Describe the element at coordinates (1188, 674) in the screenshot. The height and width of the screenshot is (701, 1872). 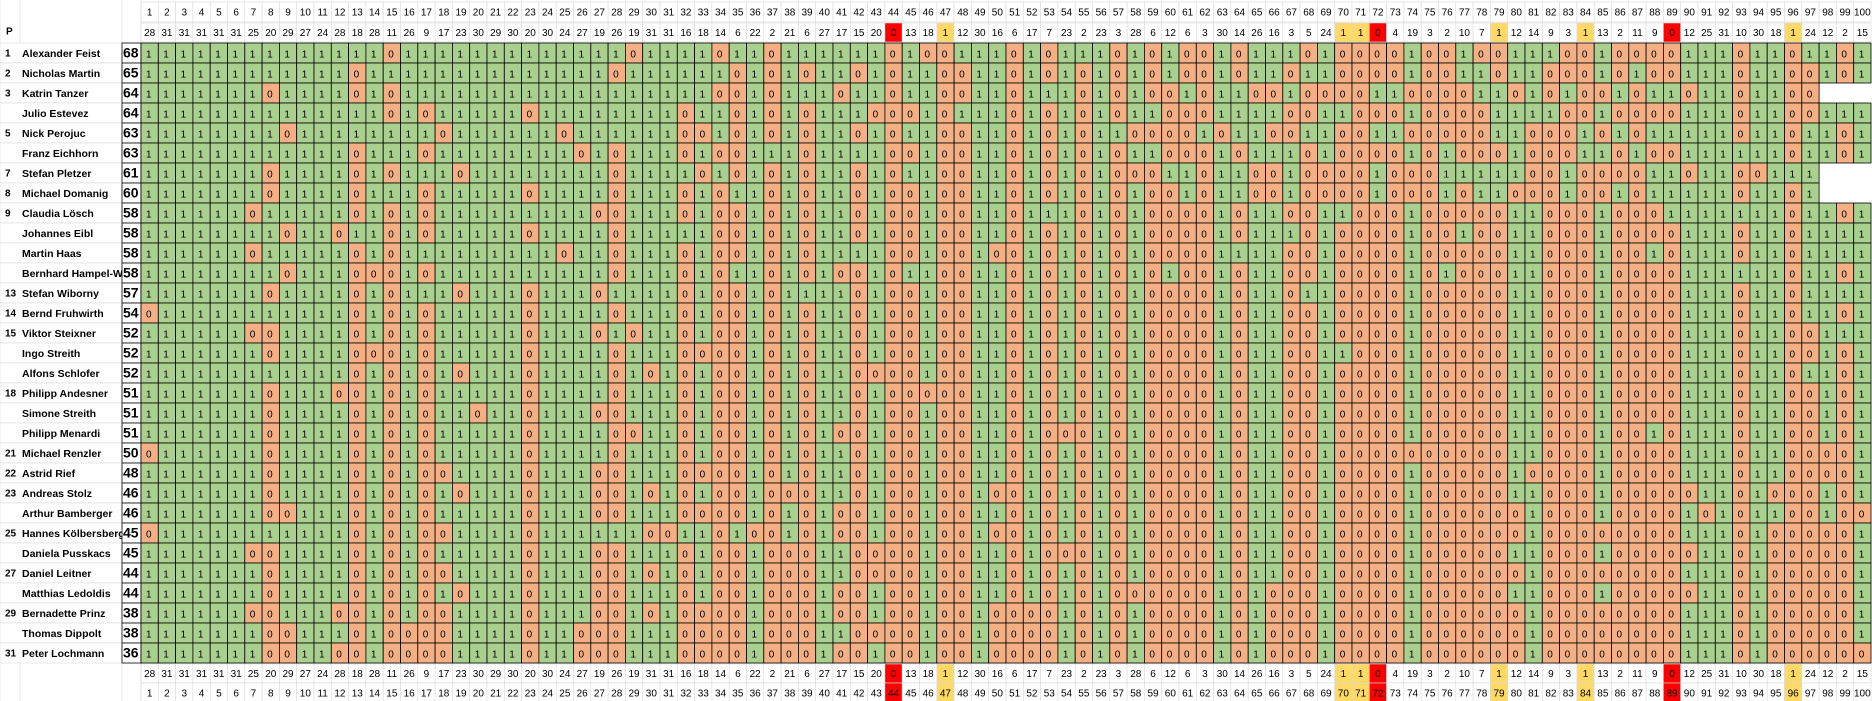
I see `correct-count: 6` at that location.